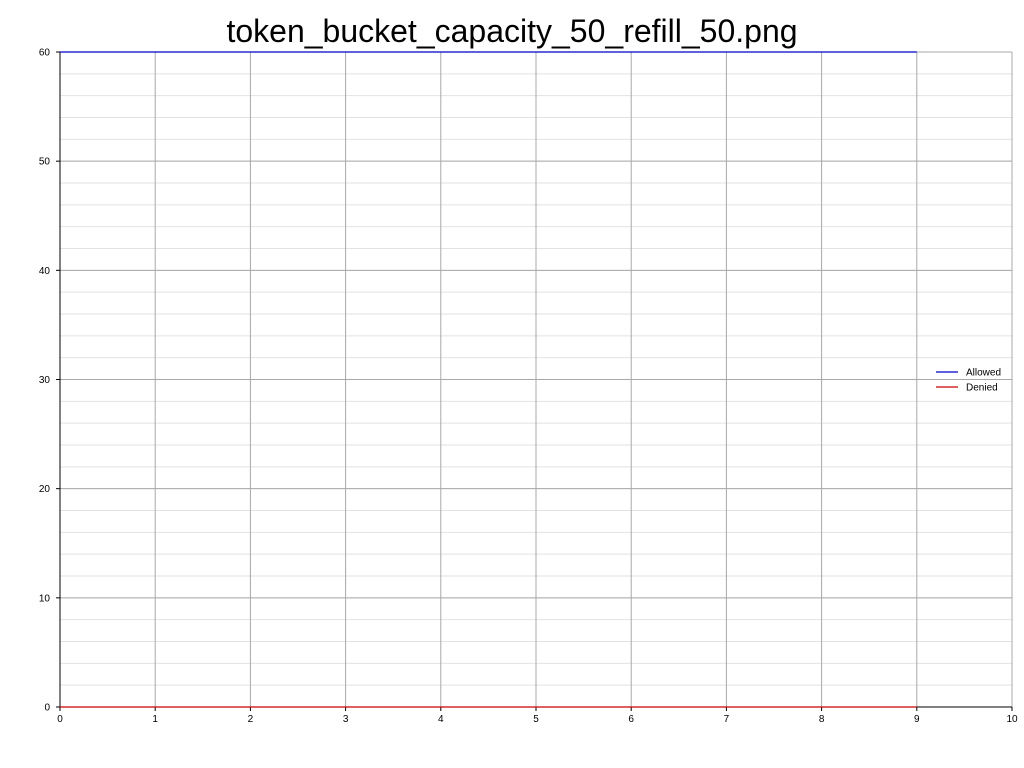 The width and height of the screenshot is (1024, 768). I want to click on legend-label: Allowed, so click(983, 373).